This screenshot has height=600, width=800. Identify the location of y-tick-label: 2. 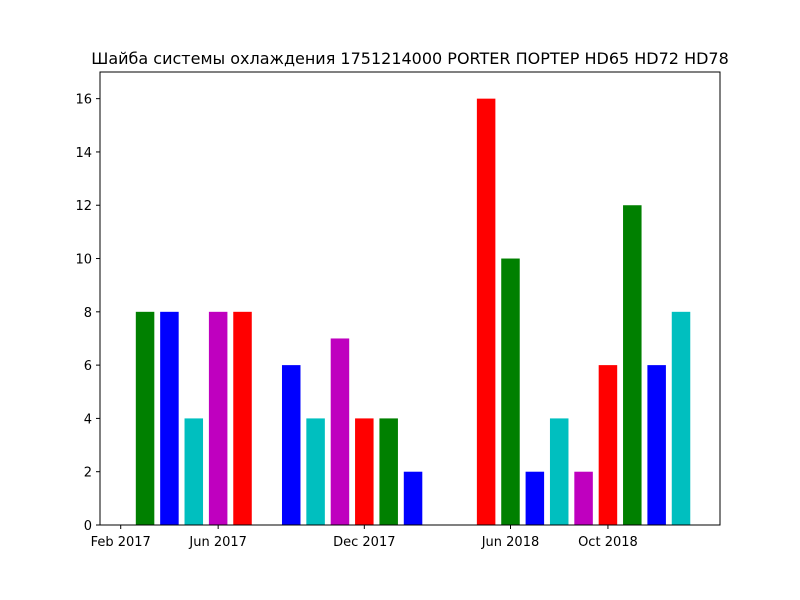
(88, 473).